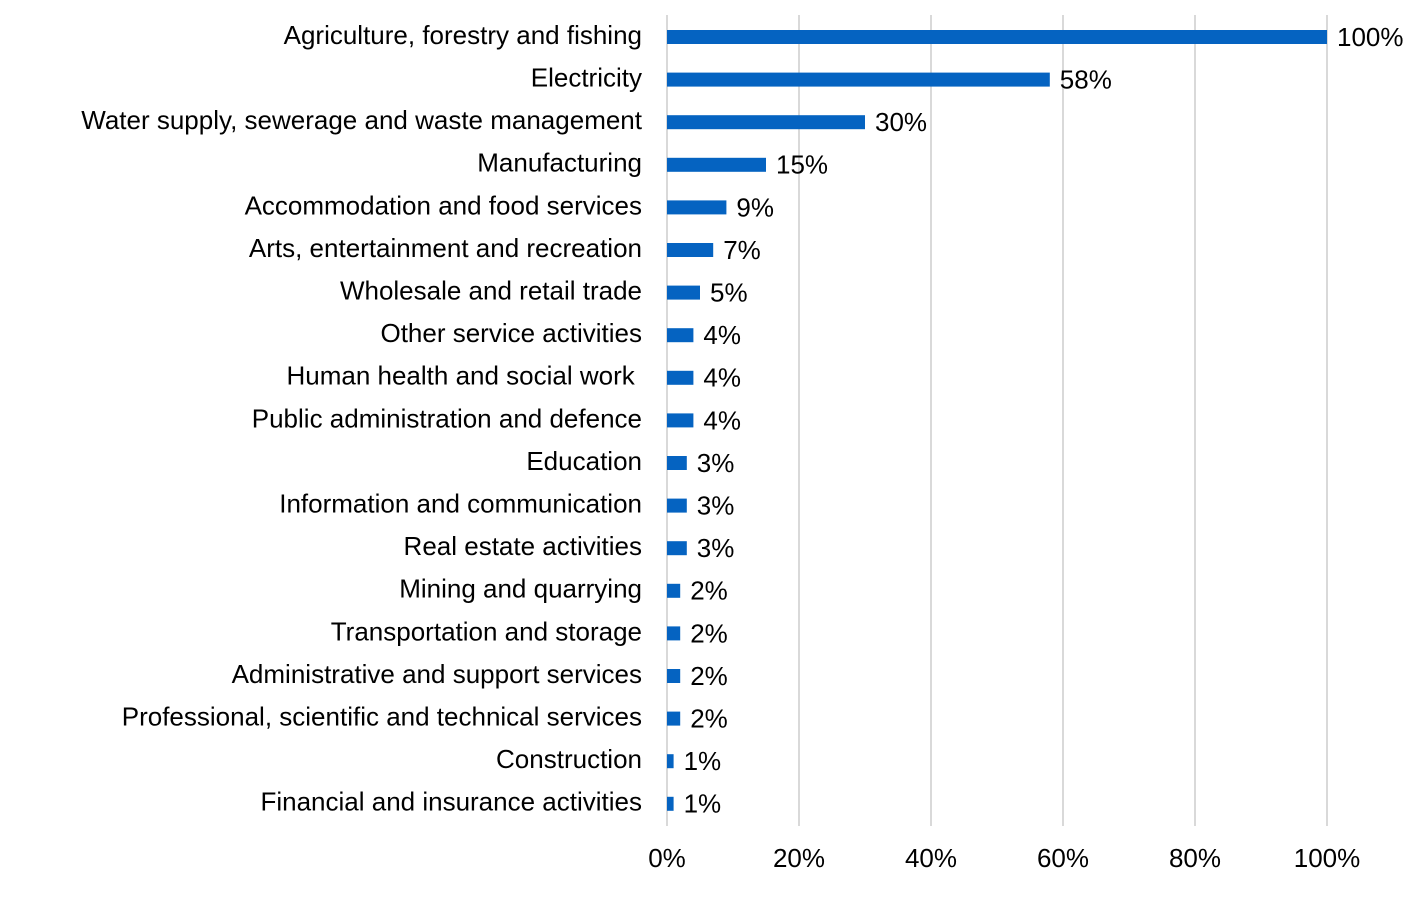 The image size is (1416, 898). What do you see at coordinates (443, 205) in the screenshot?
I see `y-tick-label: Accommodation and food services` at bounding box center [443, 205].